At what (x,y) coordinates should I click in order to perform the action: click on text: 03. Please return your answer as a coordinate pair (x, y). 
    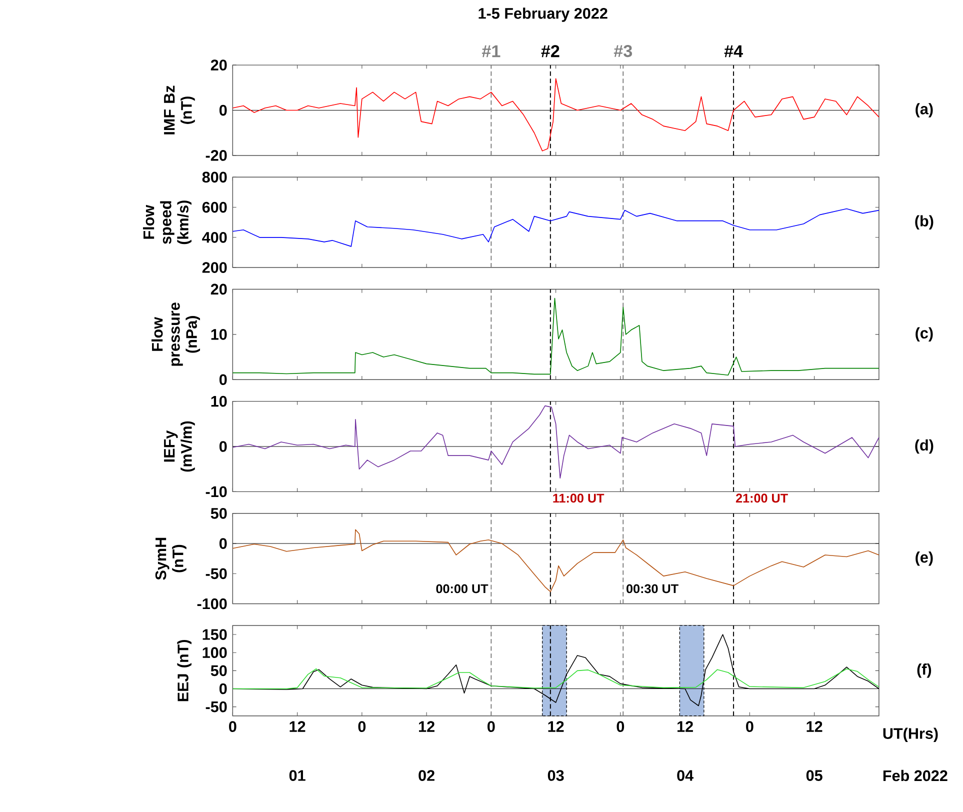
    Looking at the image, I should click on (556, 776).